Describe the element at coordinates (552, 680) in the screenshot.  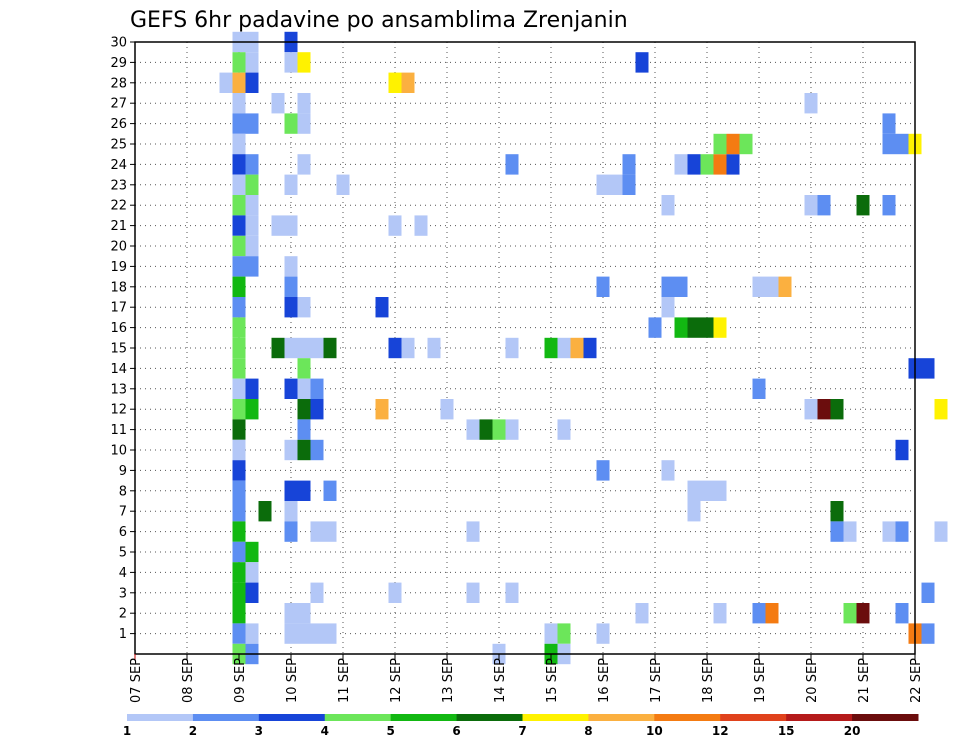
I see `x-tick-label: 15 SEP` at that location.